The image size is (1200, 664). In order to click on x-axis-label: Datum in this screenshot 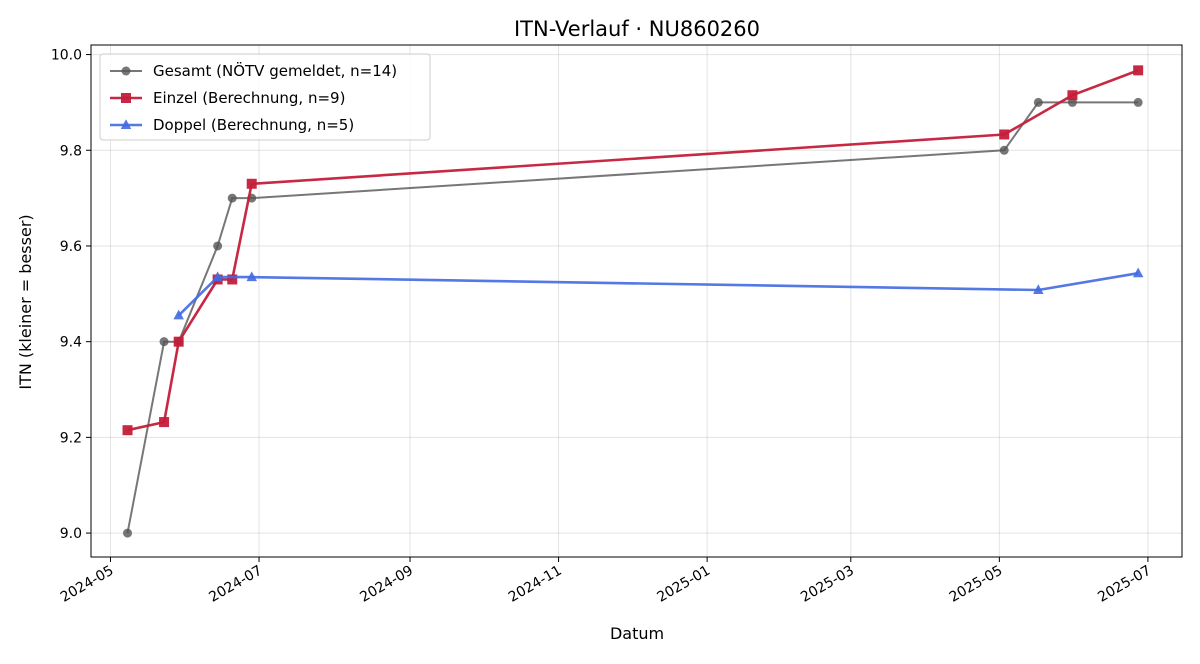, I will do `click(637, 633)`.